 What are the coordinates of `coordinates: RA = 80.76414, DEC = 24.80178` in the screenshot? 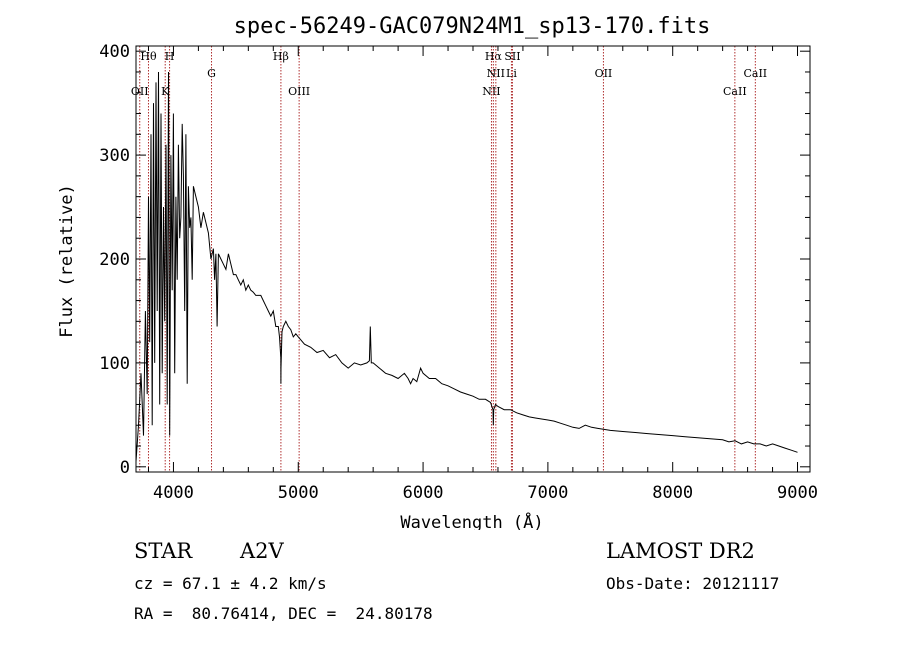 It's located at (283, 613).